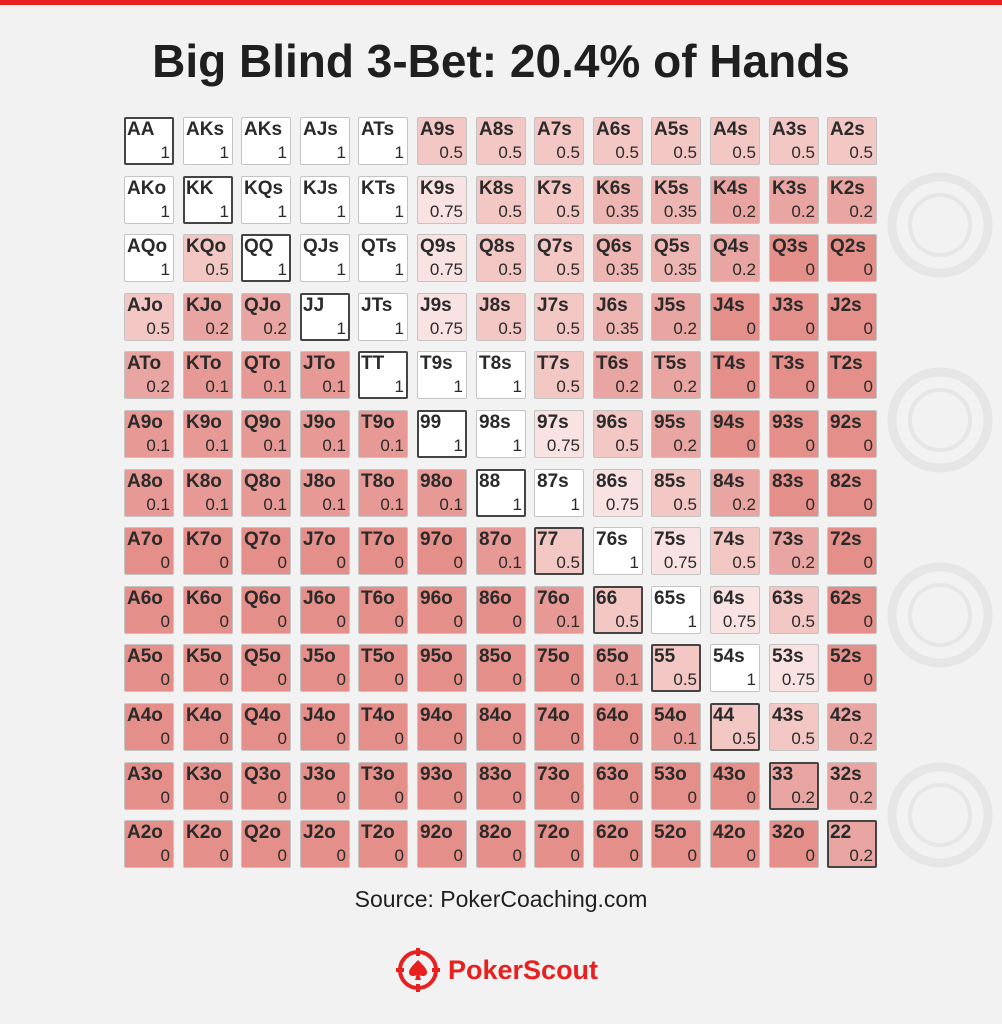 This screenshot has width=1002, height=1024. What do you see at coordinates (383, 668) in the screenshot?
I see `hand-cell: T5o 0` at bounding box center [383, 668].